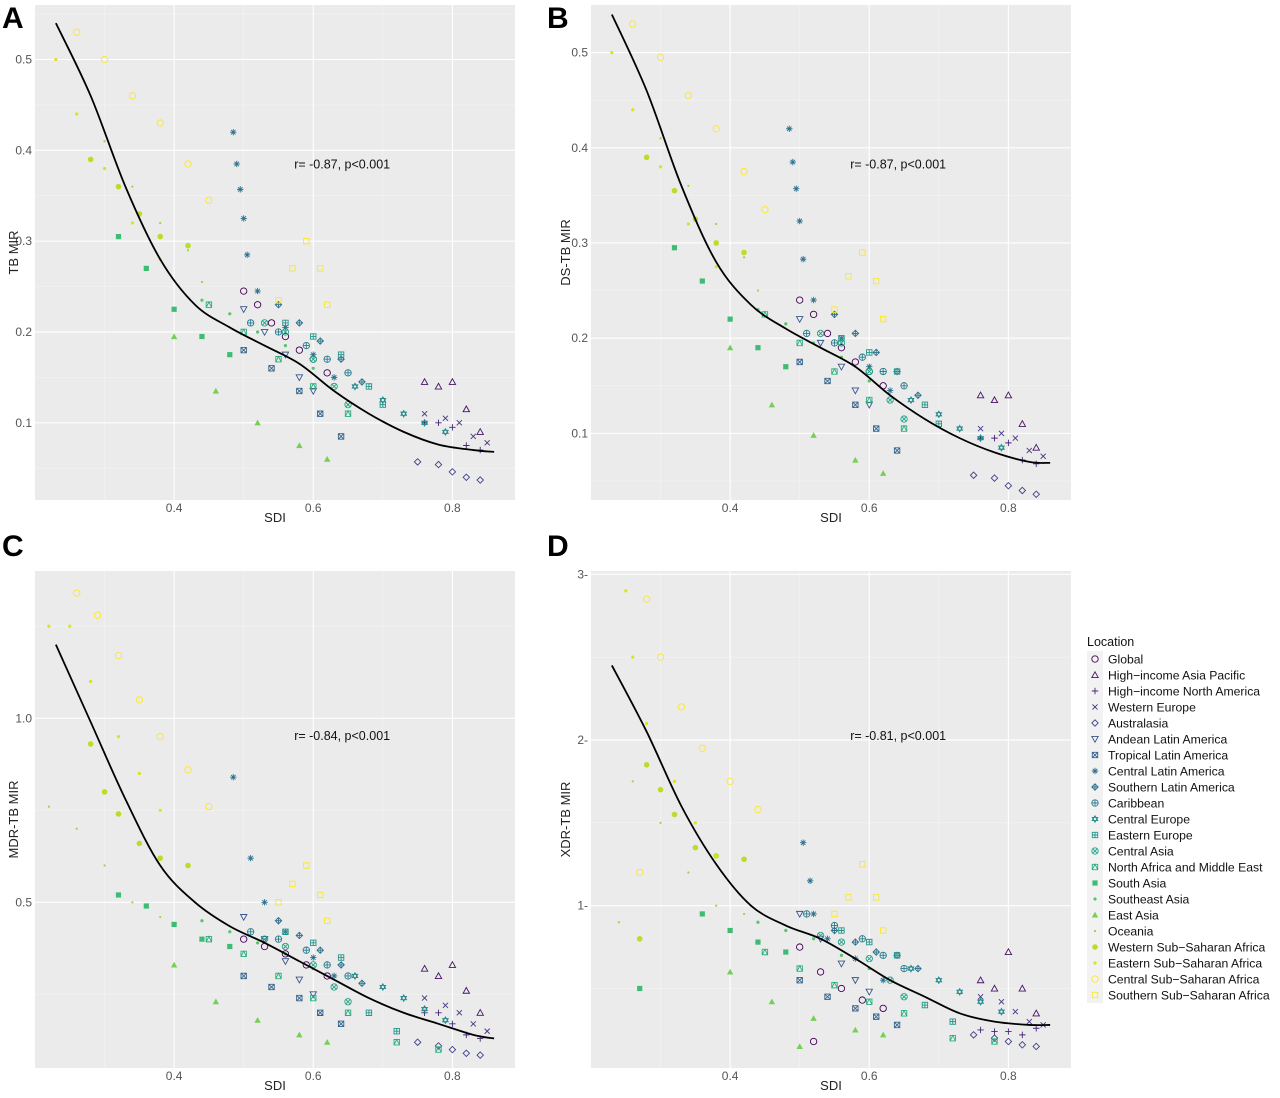  What do you see at coordinates (342, 164) in the screenshot?
I see `correlation-annotation: r= -0.87, p<0.001` at bounding box center [342, 164].